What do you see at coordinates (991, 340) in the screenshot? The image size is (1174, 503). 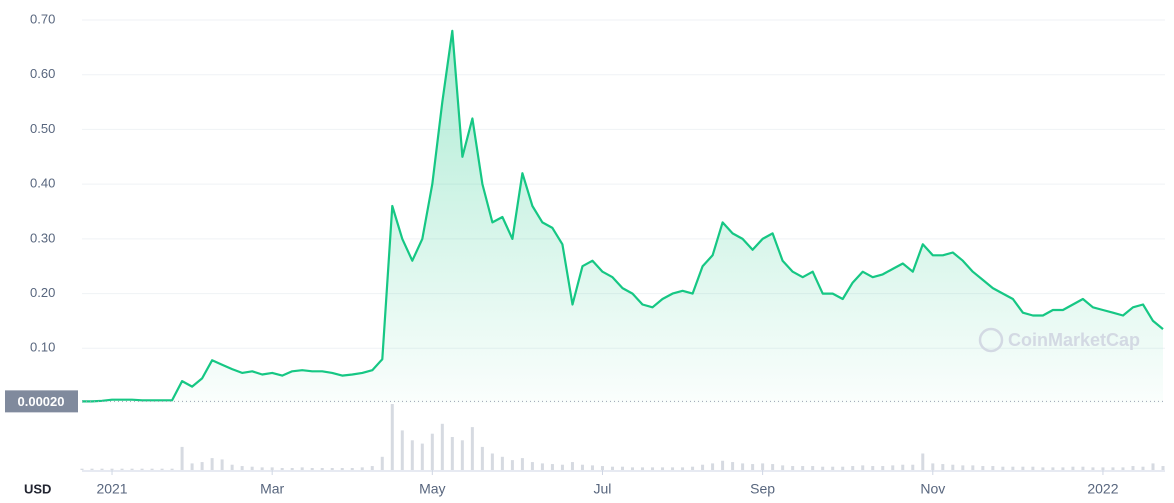 I see `watermark-logo` at bounding box center [991, 340].